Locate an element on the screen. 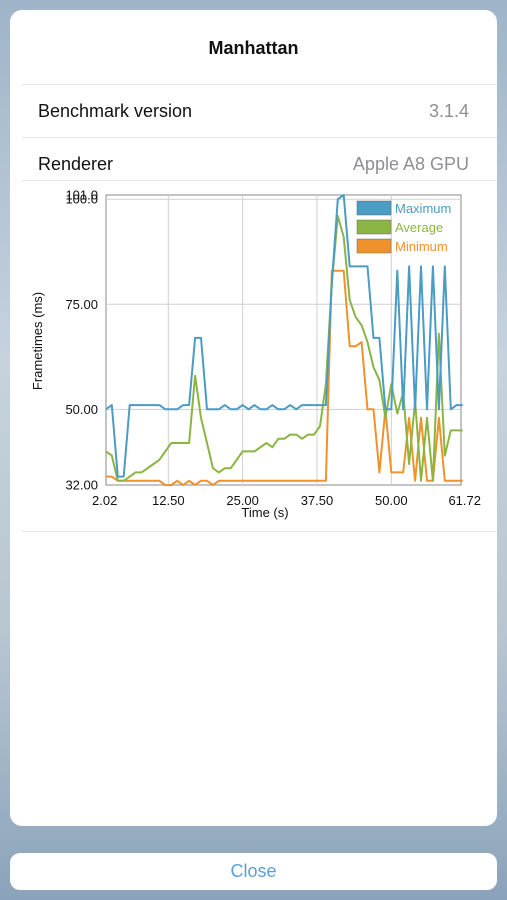 This screenshot has height=900, width=507. legend-swatch-minimum is located at coordinates (374, 246).